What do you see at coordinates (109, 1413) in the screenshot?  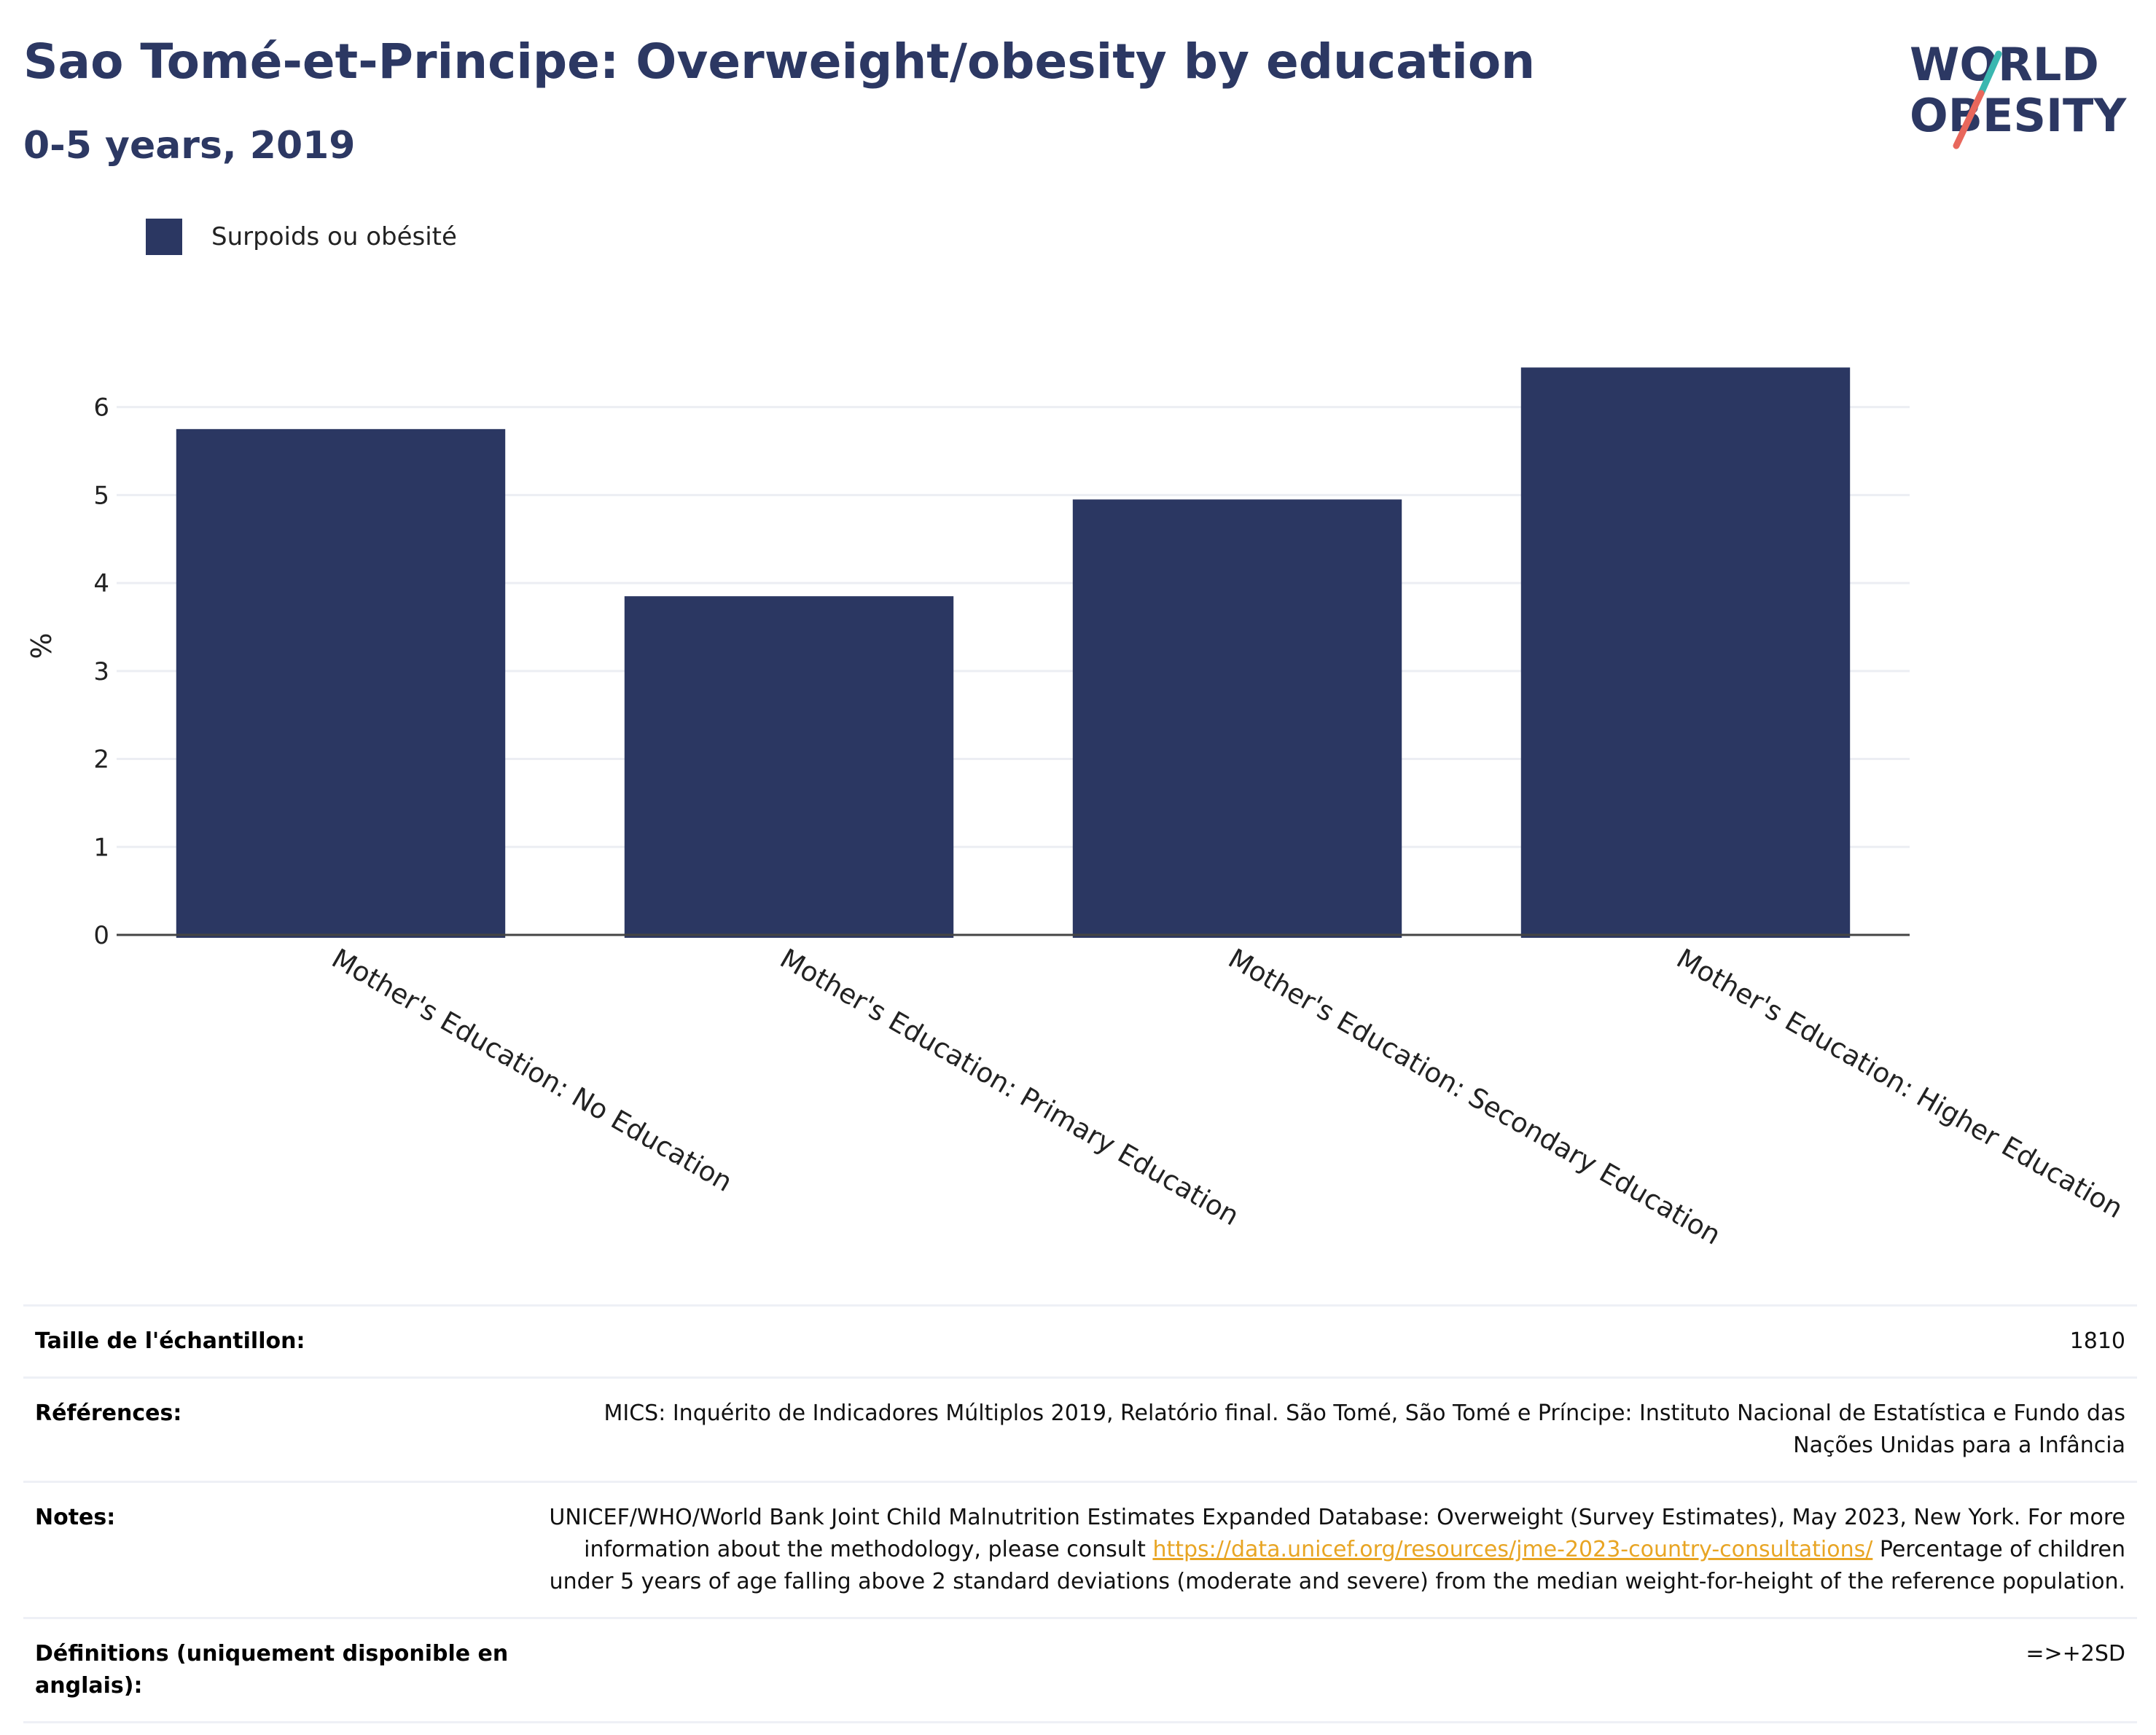 I see `references-label: Références:` at bounding box center [109, 1413].